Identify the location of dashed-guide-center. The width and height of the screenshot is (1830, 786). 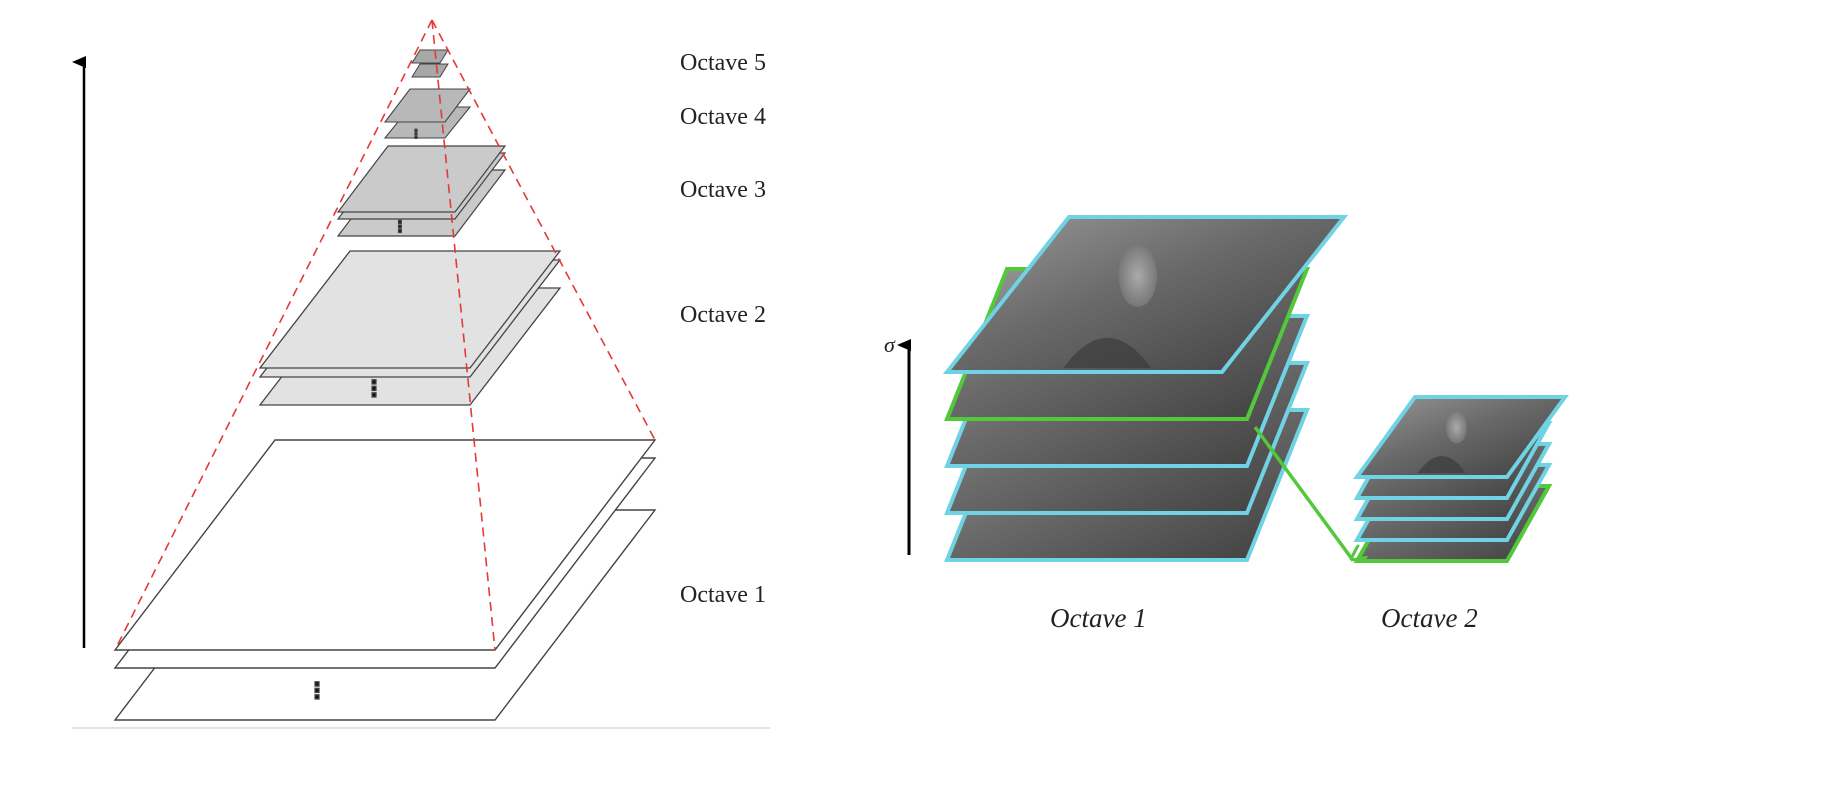
(463, 335).